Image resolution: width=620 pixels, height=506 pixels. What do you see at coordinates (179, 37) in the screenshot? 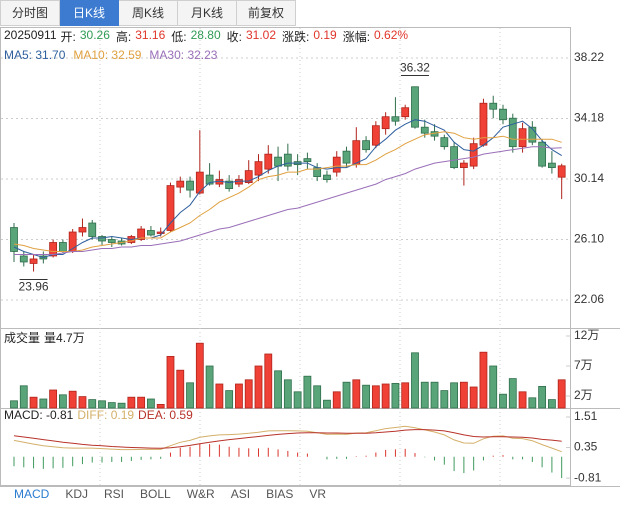
I see `quote-label: 低:` at bounding box center [179, 37].